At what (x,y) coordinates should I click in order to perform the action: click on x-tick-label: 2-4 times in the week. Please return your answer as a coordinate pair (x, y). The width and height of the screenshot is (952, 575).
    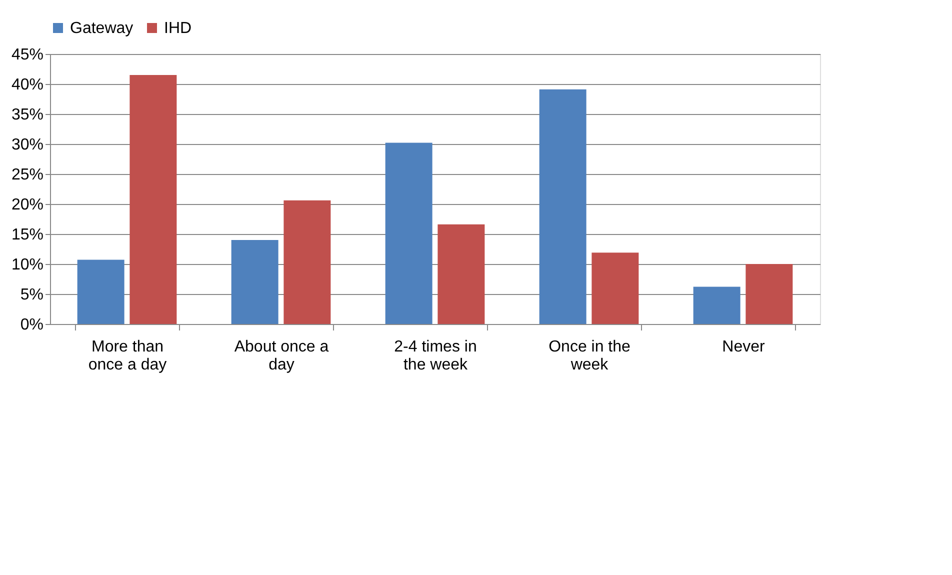
    Looking at the image, I should click on (435, 356).